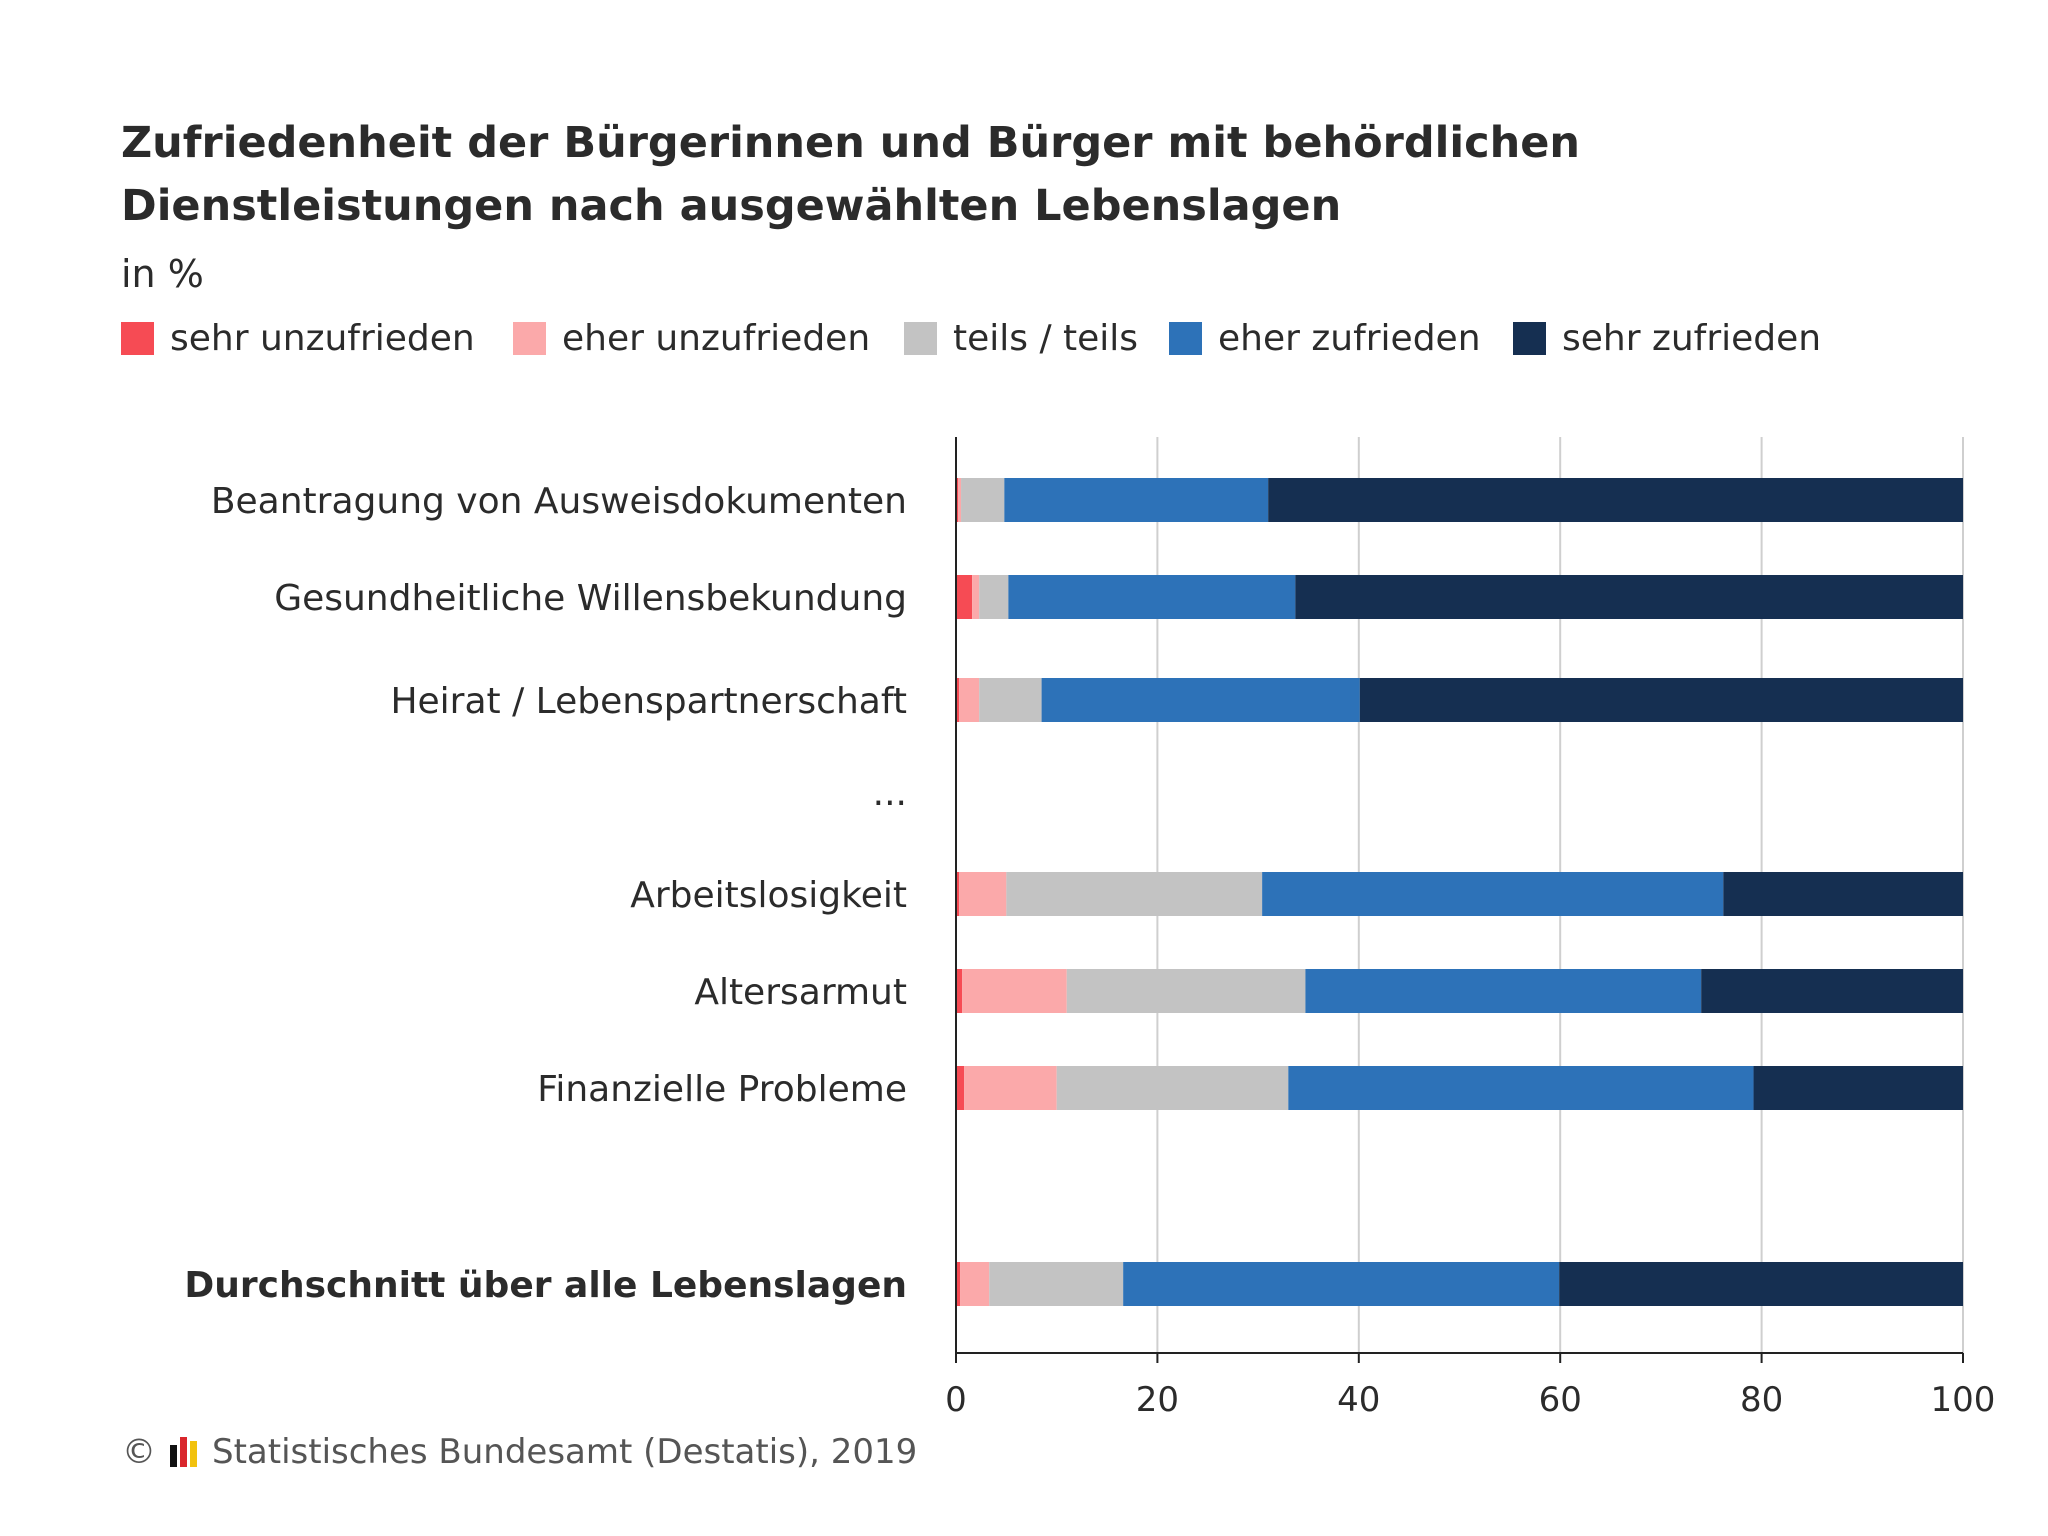 This screenshot has width=2048, height=1536. What do you see at coordinates (1046, 338) in the screenshot?
I see `legend-label: teils / teils` at bounding box center [1046, 338].